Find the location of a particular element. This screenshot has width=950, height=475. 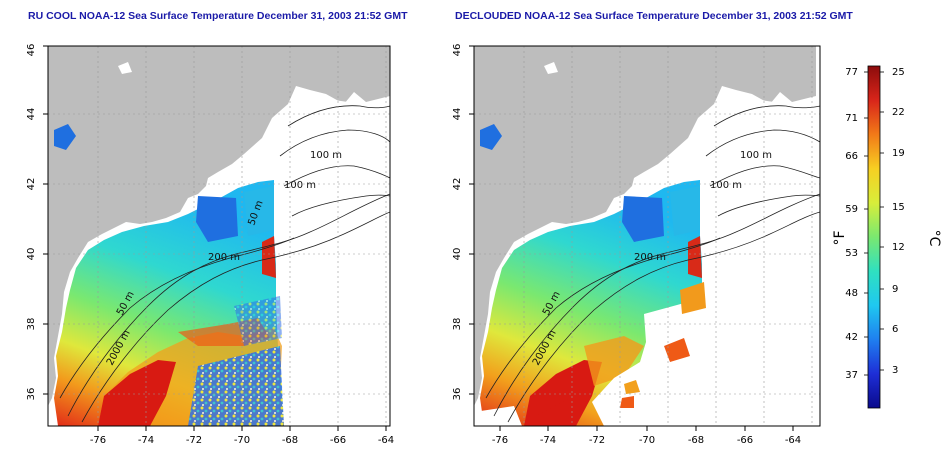

celsius-tick-label: 22 is located at coordinates (898, 112).